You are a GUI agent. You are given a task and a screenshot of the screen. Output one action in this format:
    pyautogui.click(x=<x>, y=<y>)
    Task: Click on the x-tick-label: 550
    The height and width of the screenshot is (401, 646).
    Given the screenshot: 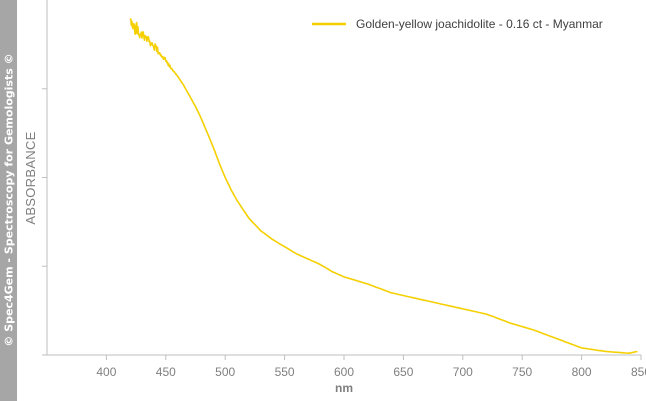 What is the action you would take?
    pyautogui.click(x=285, y=372)
    